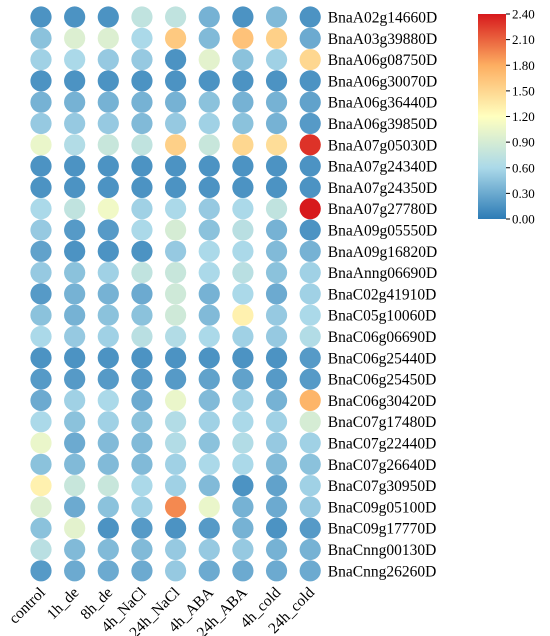 The height and width of the screenshot is (636, 550). Describe the element at coordinates (523, 116) in the screenshot. I see `colorbar-tick-label: 1.20` at that location.